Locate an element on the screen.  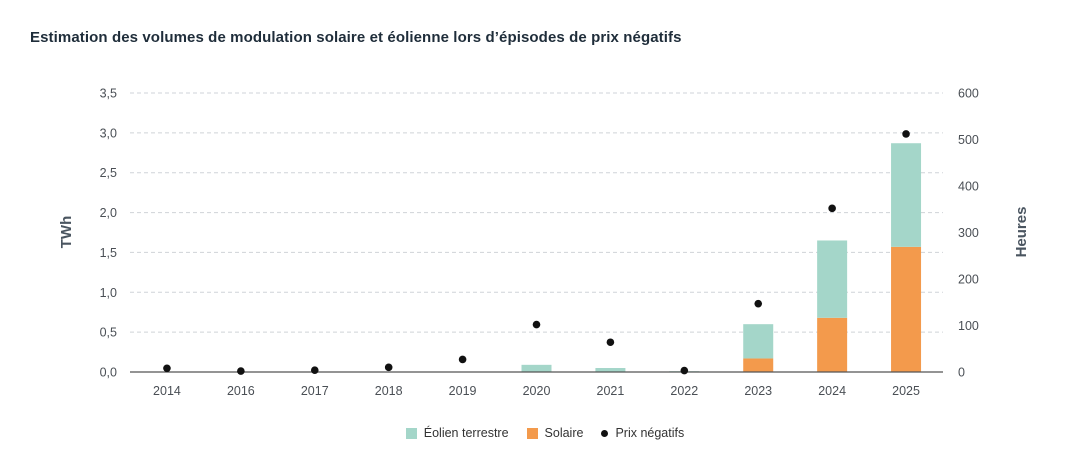
x-tick-label: 2018 is located at coordinates (389, 391).